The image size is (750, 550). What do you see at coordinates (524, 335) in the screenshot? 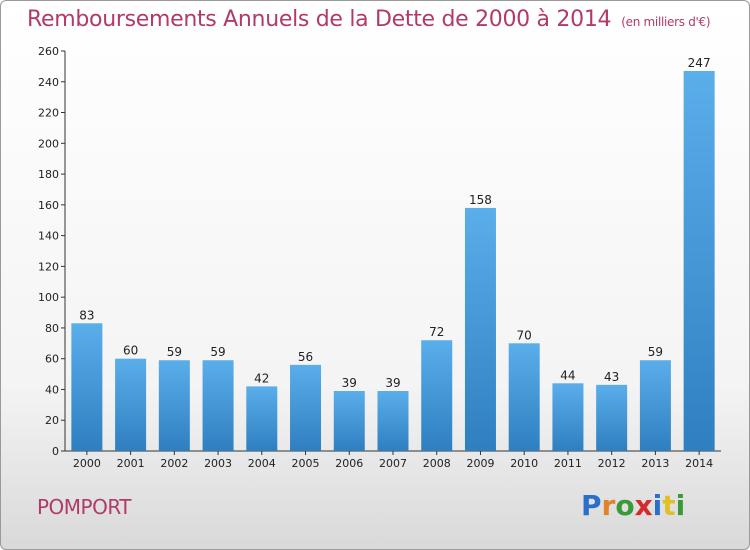
I see `bar-value-label: 70` at bounding box center [524, 335].